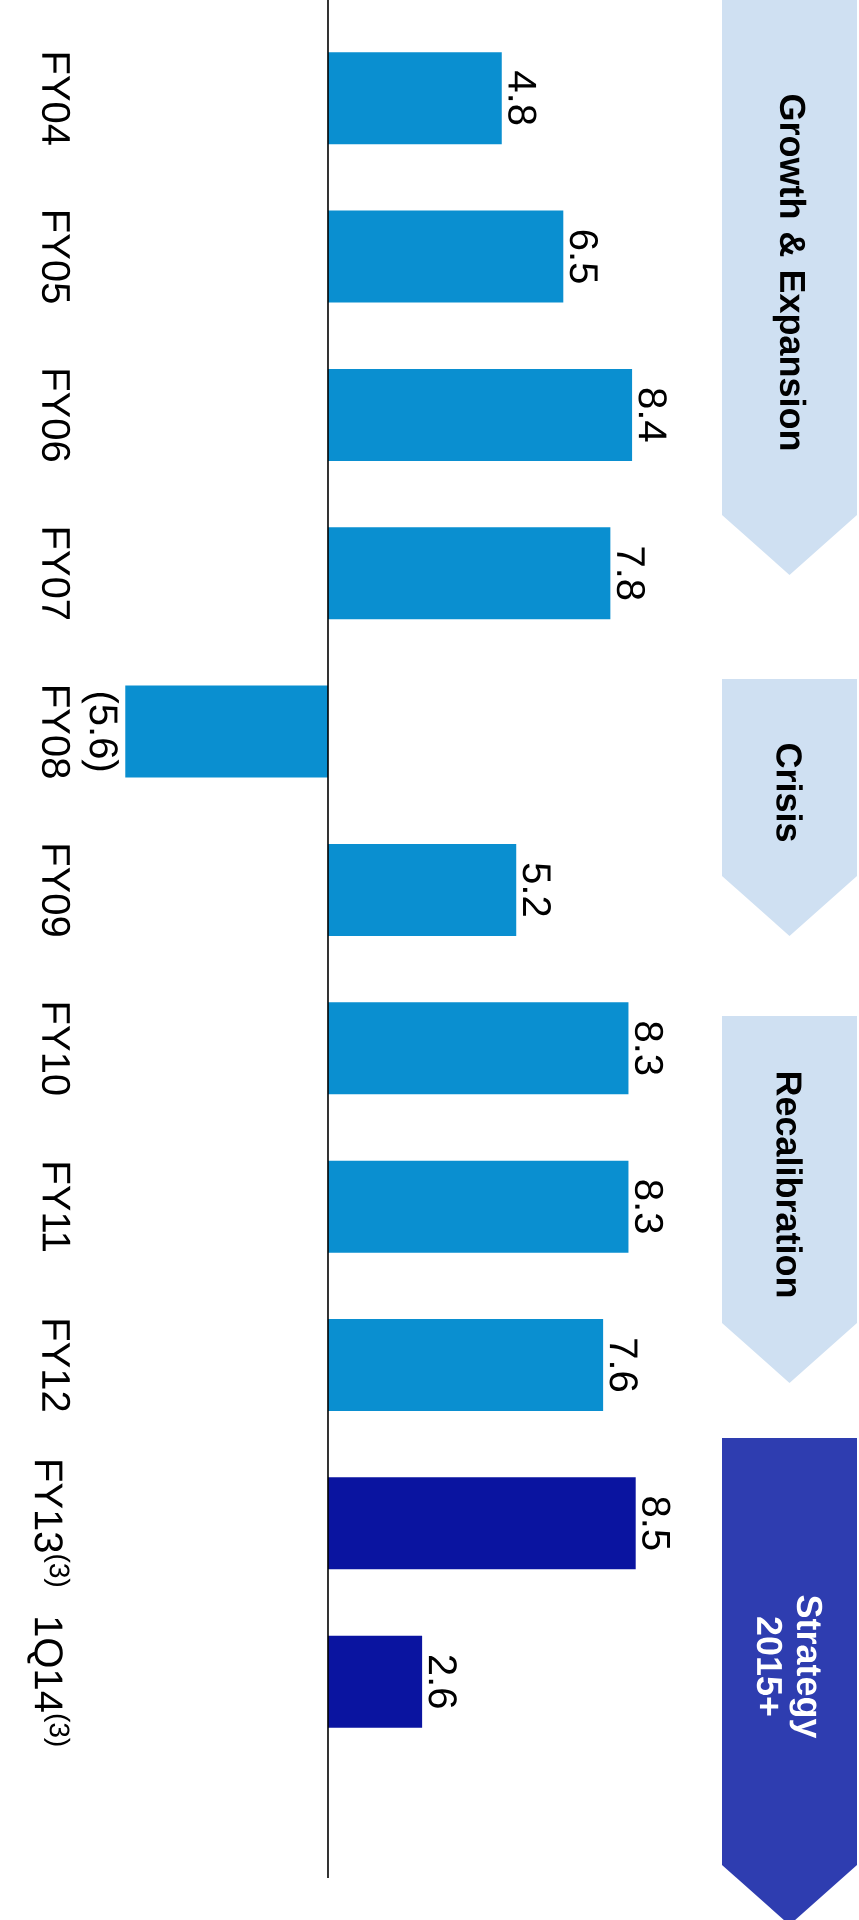 Image resolution: width=859 pixels, height=1920 pixels. Describe the element at coordinates (789, 272) in the screenshot. I see `text: Growth & Expansion` at that location.